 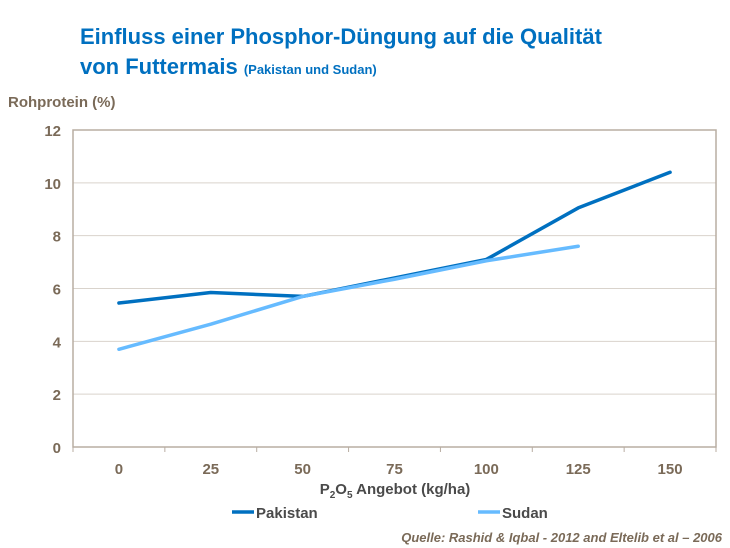 What do you see at coordinates (57, 448) in the screenshot?
I see `y-tick-label: 0` at bounding box center [57, 448].